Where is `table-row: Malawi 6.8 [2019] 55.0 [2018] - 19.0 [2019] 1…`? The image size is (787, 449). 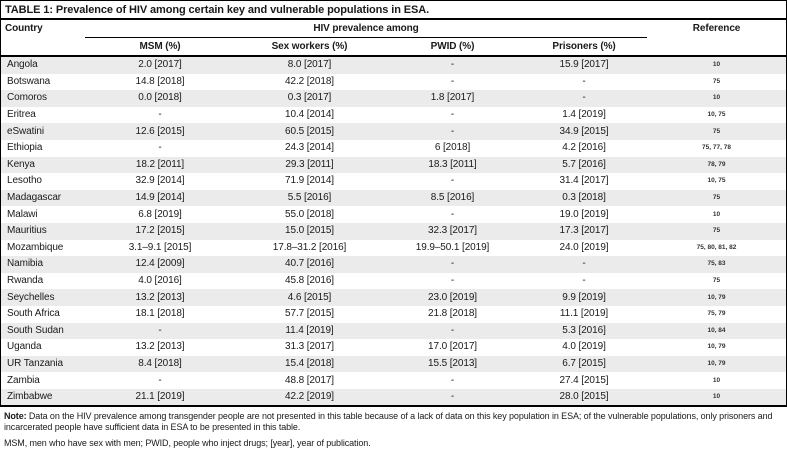
table-row: Malawi 6.8 [2019] 55.0 [2018] - 19.0 [2019] 1… is located at coordinates (394, 214).